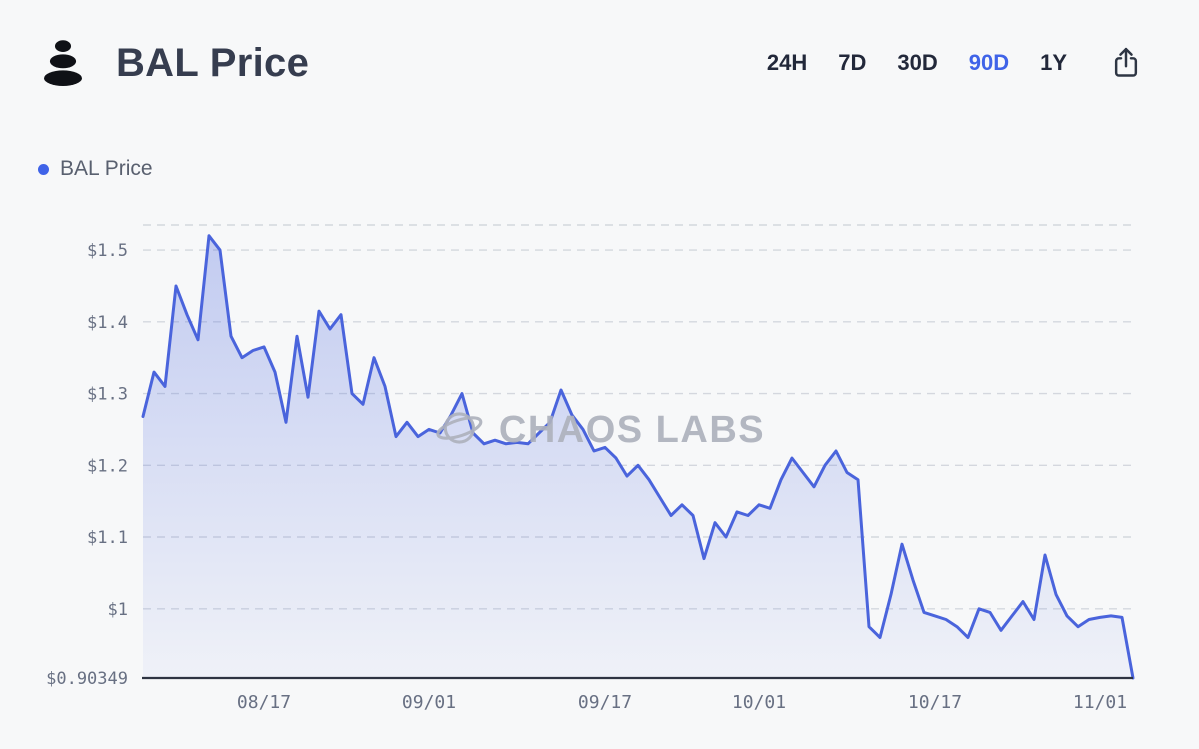 This screenshot has height=749, width=1199. I want to click on x-tick-label: 11/01, so click(1100, 702).